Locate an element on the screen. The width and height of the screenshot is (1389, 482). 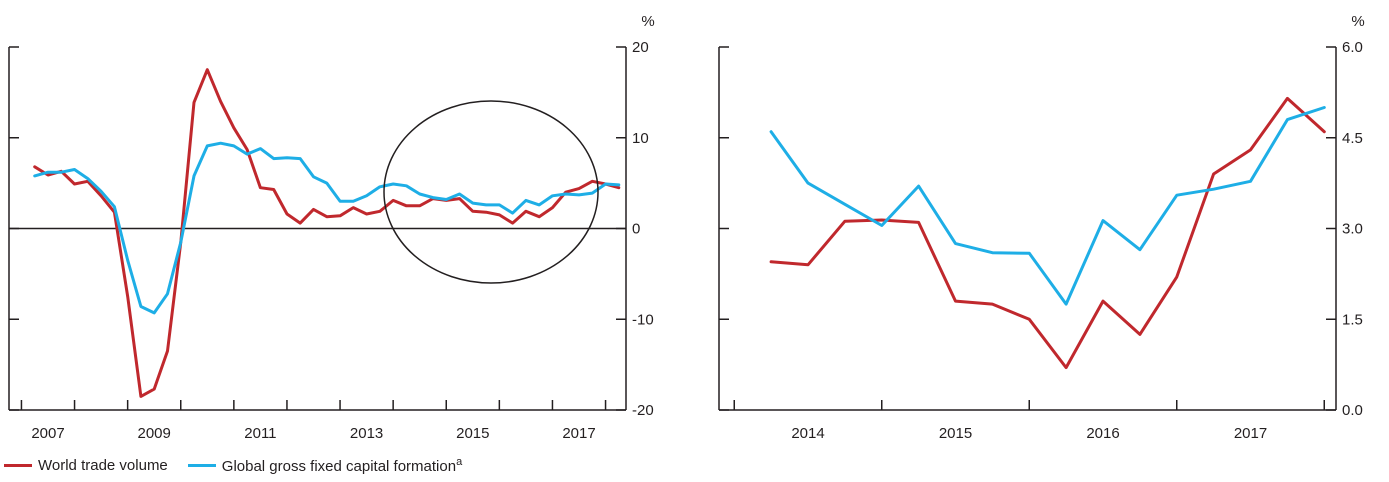
highlight-circle is located at coordinates (491, 192).